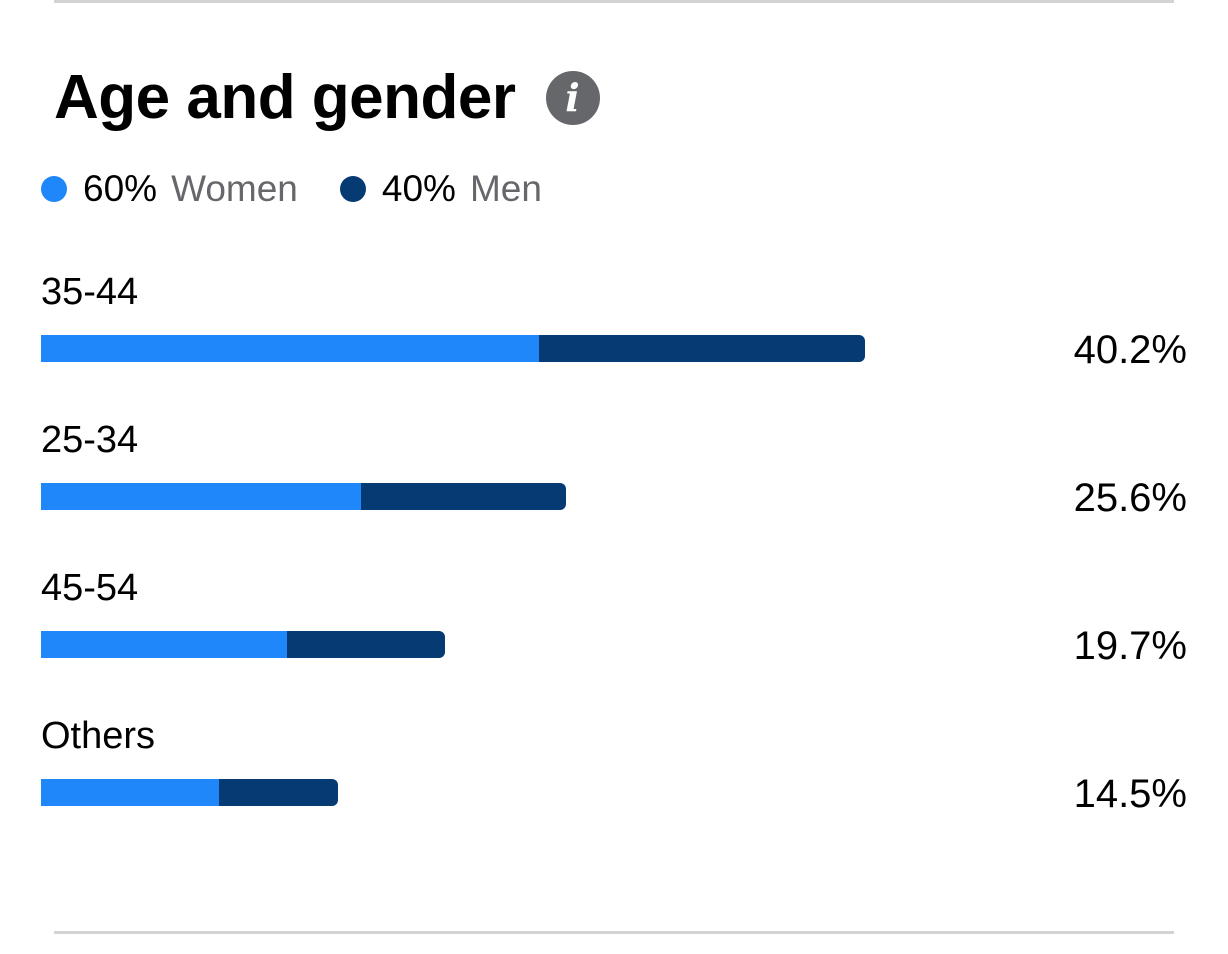 This screenshot has height=954, width=1228. What do you see at coordinates (352, 189) in the screenshot?
I see `legend-dot-men` at bounding box center [352, 189].